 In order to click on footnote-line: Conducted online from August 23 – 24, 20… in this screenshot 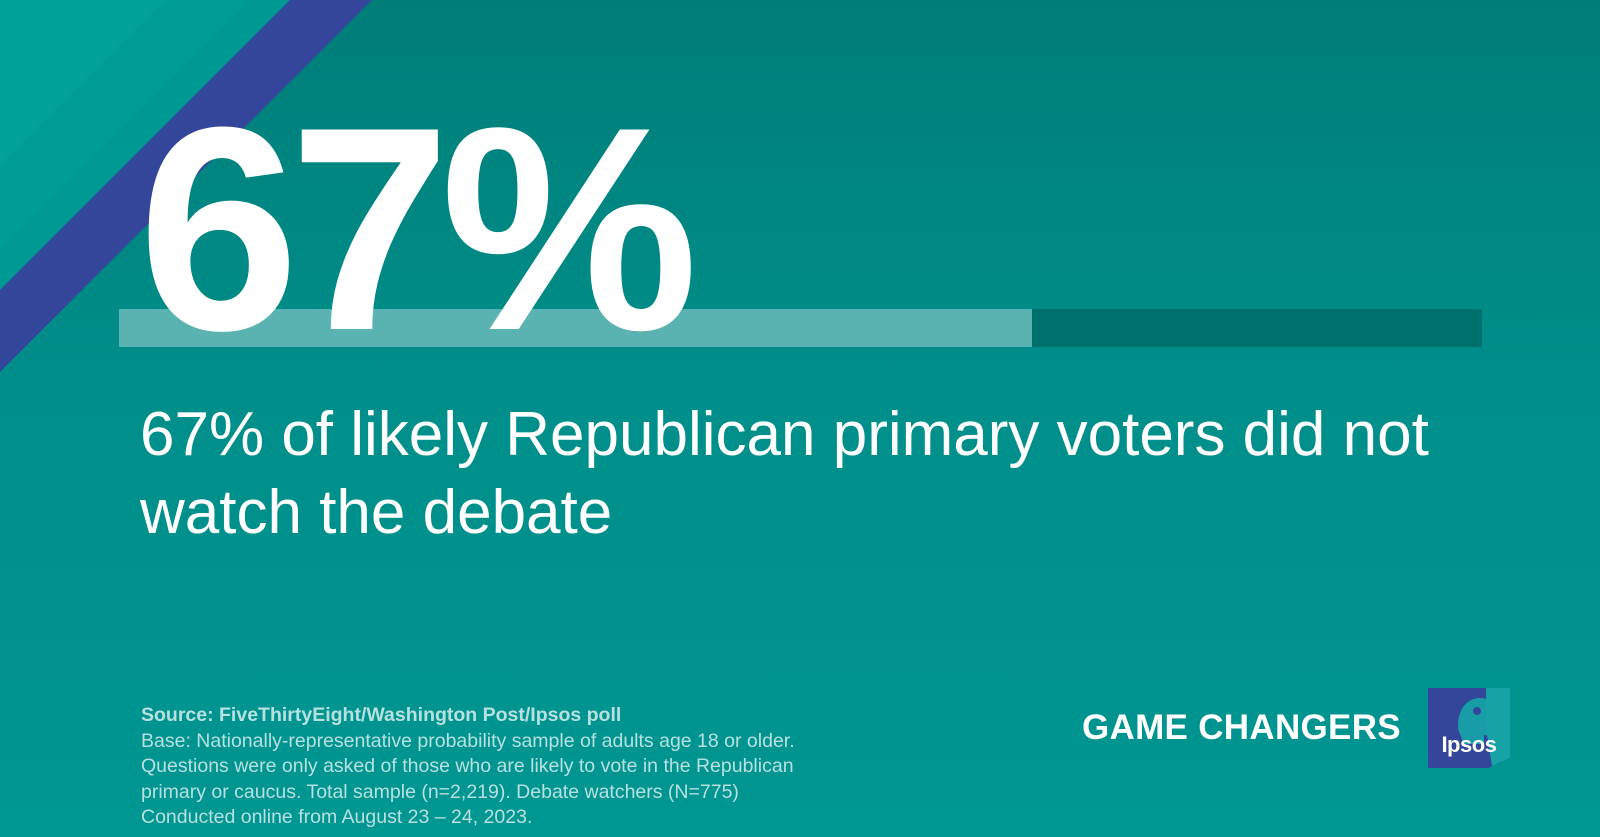, I will do `click(337, 817)`.